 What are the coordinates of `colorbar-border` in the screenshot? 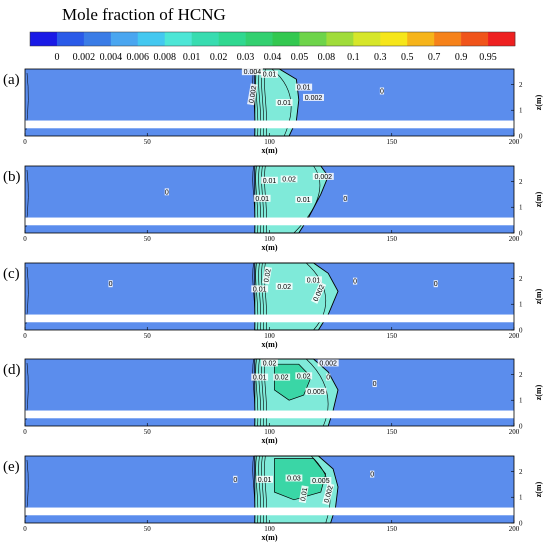 It's located at (272, 39).